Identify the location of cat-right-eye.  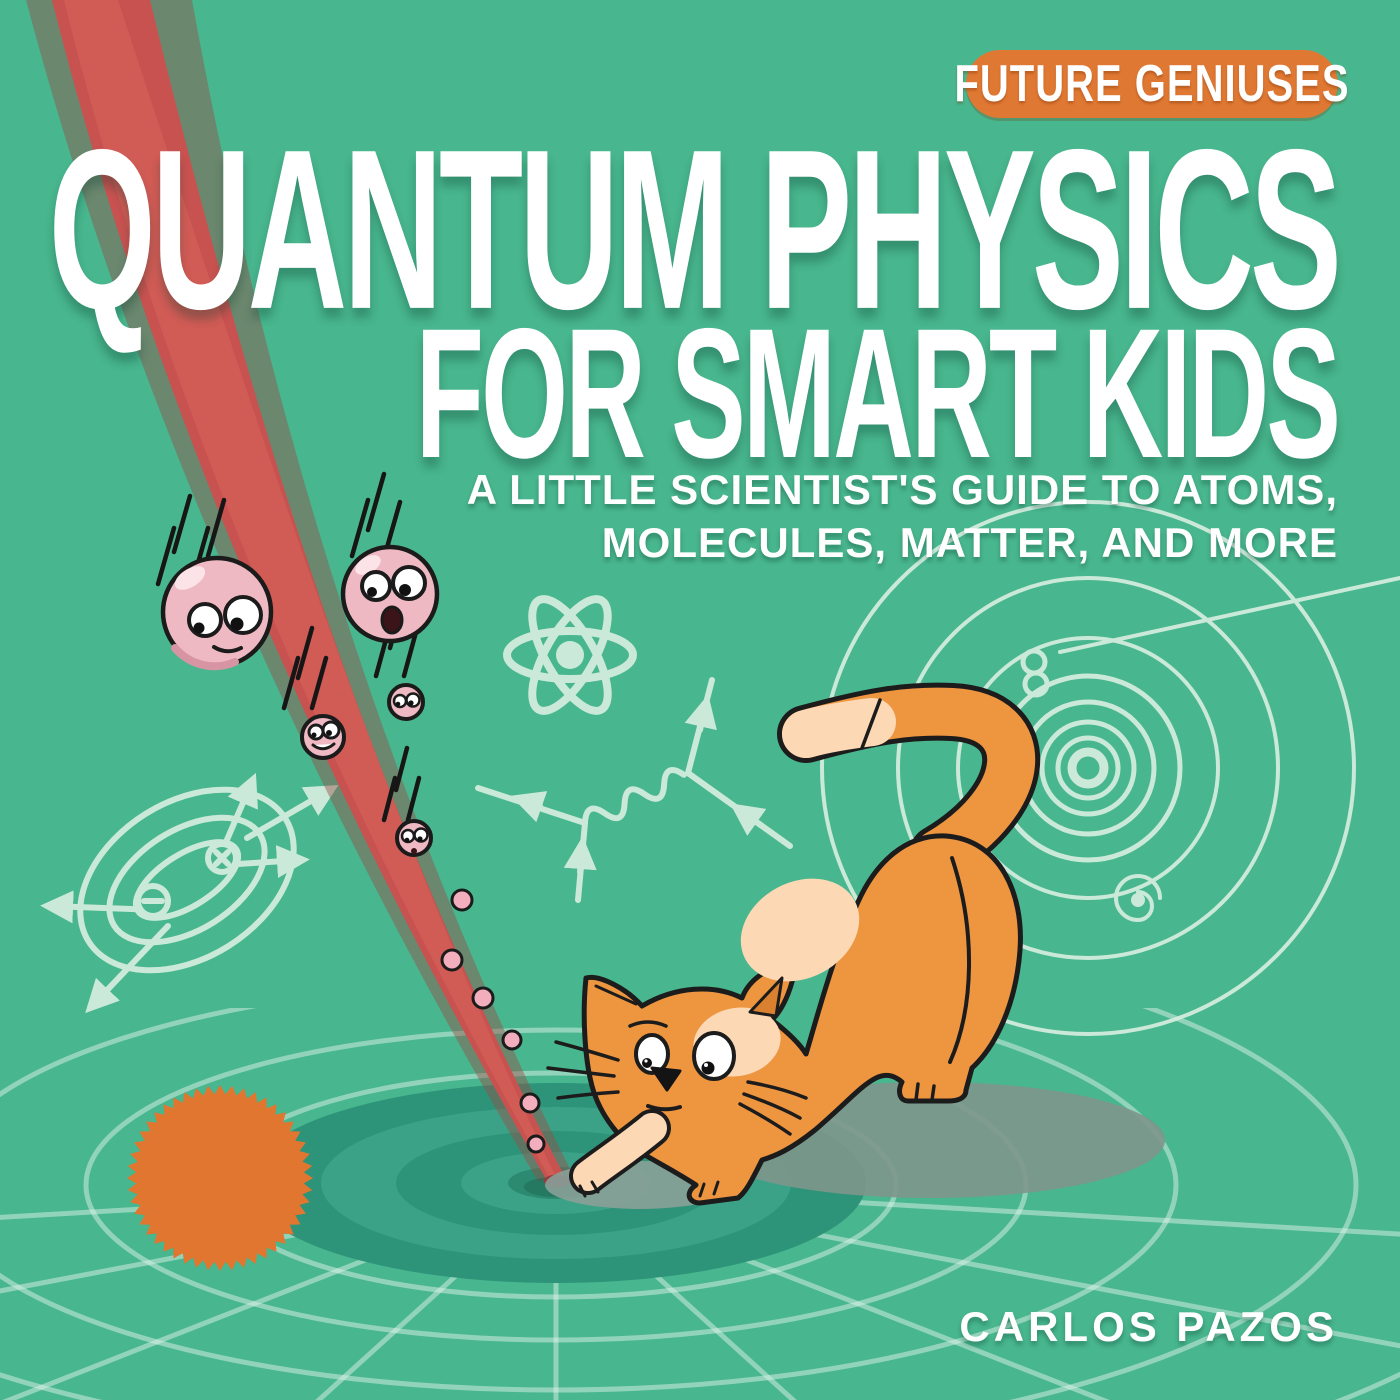
(714, 1056).